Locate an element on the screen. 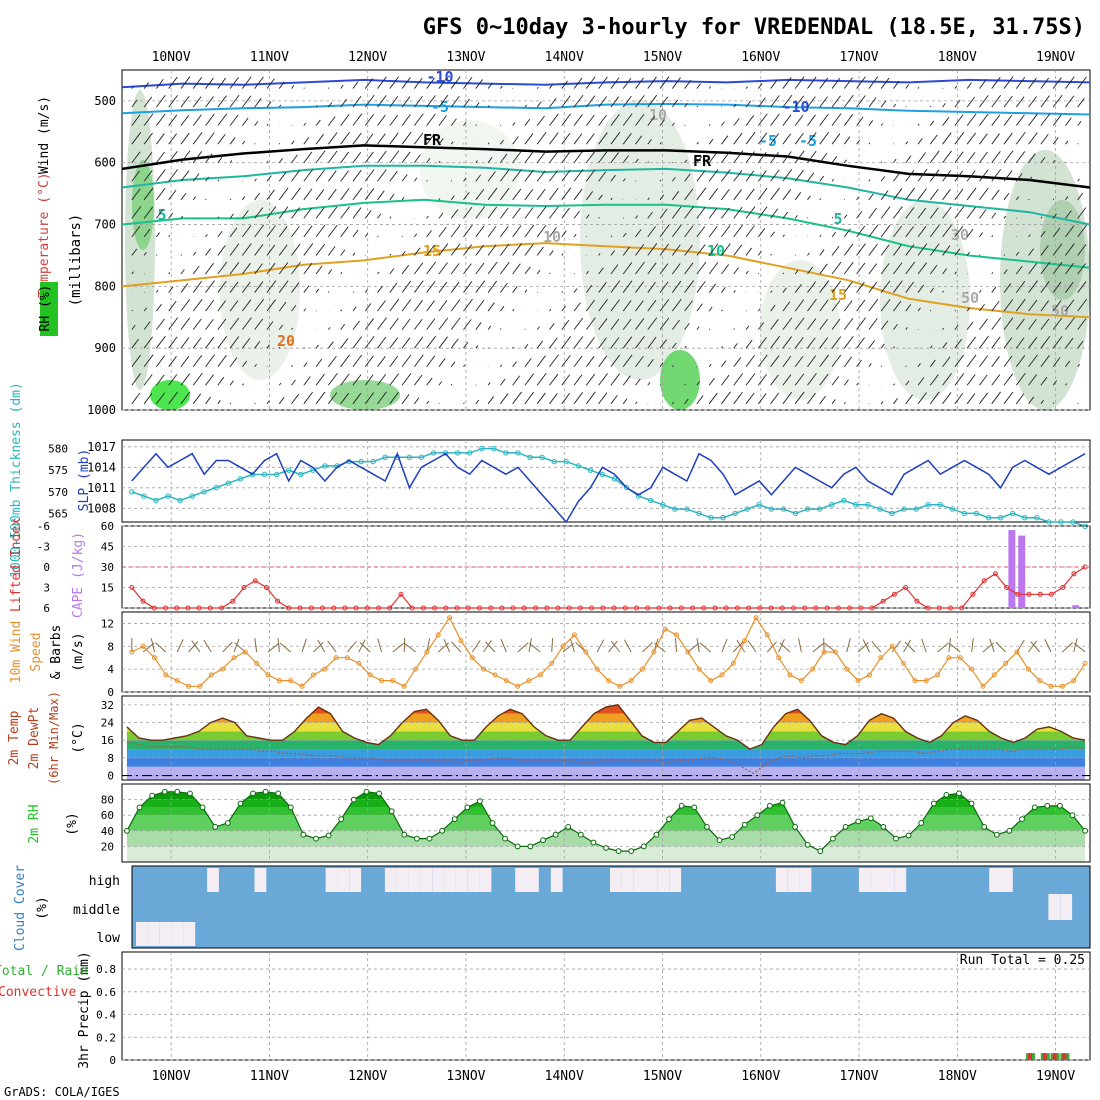  cape-tick: 15 is located at coordinates (107, 588).